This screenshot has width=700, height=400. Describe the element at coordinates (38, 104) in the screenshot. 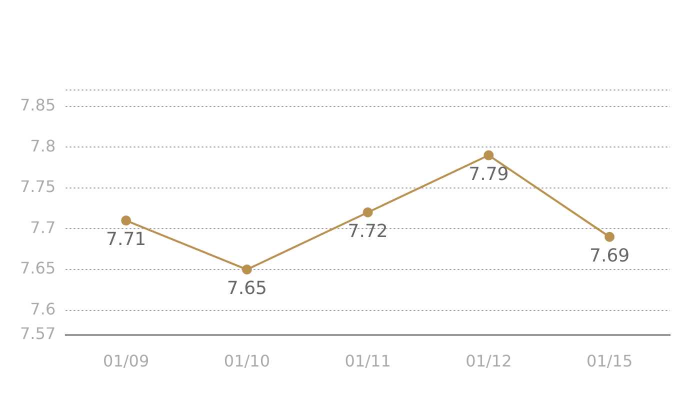

I see `y-tick-label: 7.85` at that location.